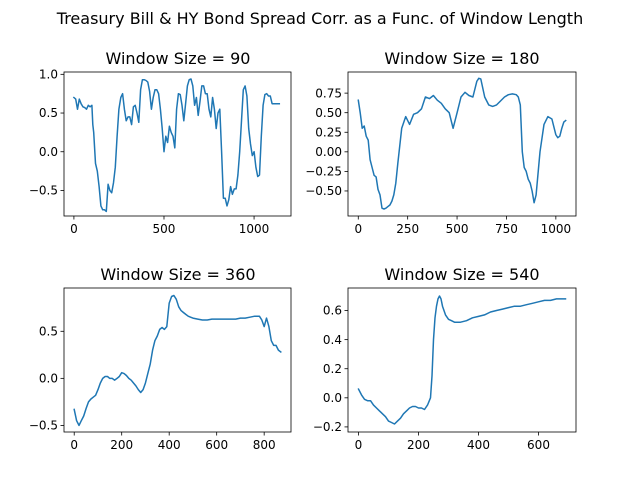  What do you see at coordinates (323, 172) in the screenshot?
I see `subplot-2-ytick-label: −0.25` at bounding box center [323, 172].